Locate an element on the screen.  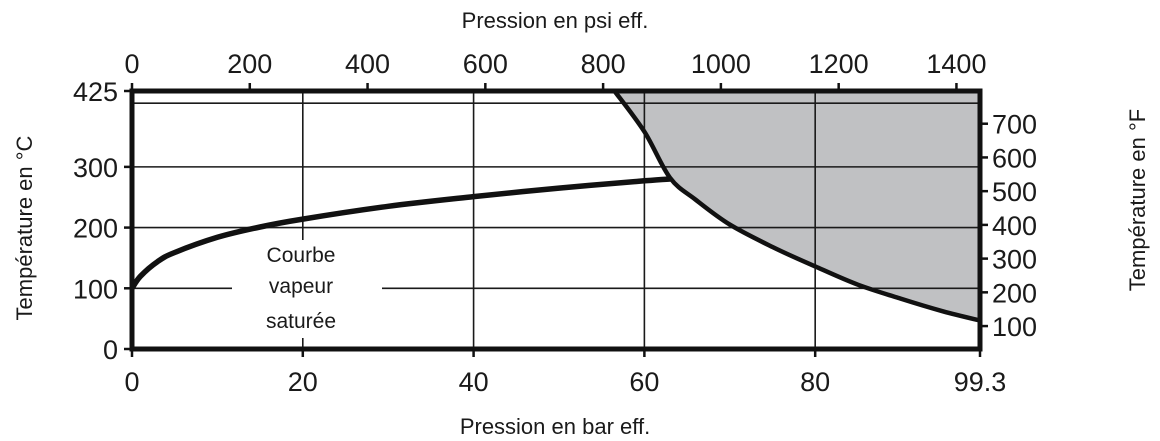
y-left-tick-label: 200 is located at coordinates (95, 229).